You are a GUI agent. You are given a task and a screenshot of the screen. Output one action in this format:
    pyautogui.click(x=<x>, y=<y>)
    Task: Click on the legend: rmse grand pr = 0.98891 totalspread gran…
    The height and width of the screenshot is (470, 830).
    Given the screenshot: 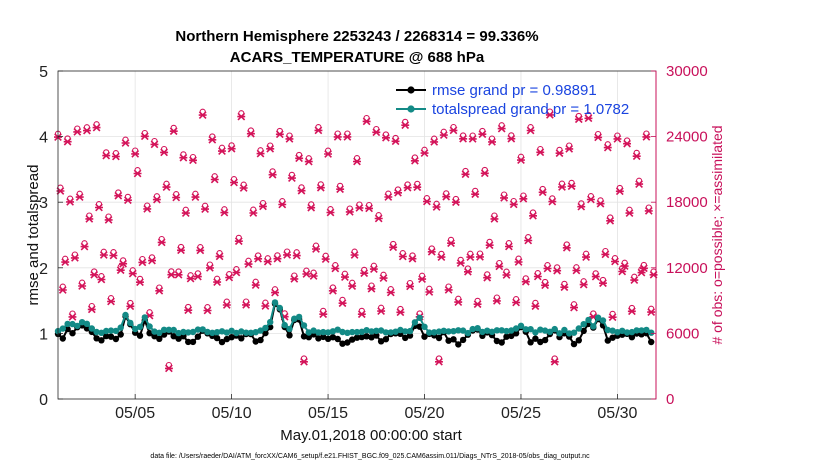 What is the action you would take?
    pyautogui.click(x=512, y=100)
    